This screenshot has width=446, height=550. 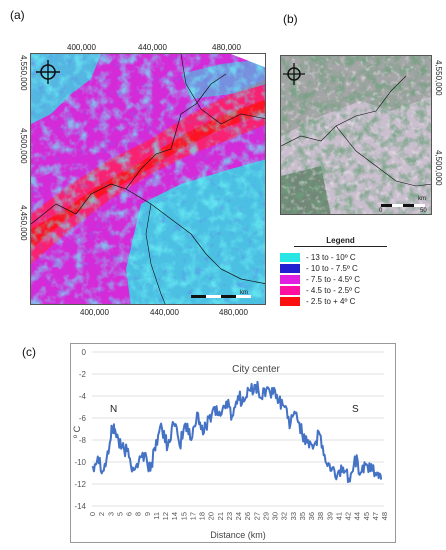 What do you see at coordinates (244, 293) in the screenshot?
I see `panel-a-scale-label: km` at bounding box center [244, 293].